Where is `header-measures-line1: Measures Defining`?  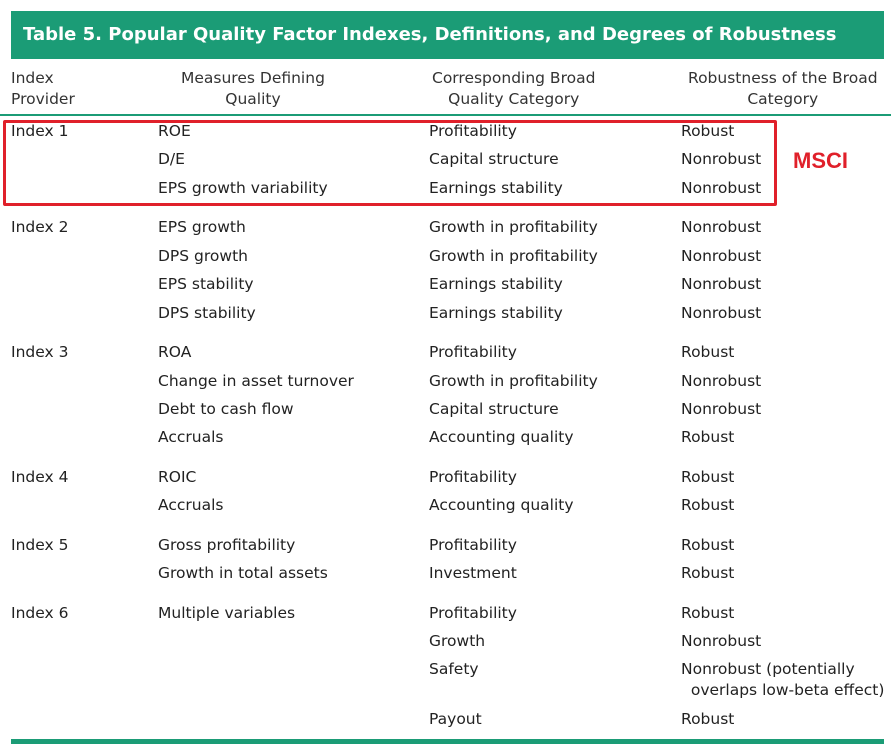 header-measures-line1: Measures Defining is located at coordinates (253, 78).